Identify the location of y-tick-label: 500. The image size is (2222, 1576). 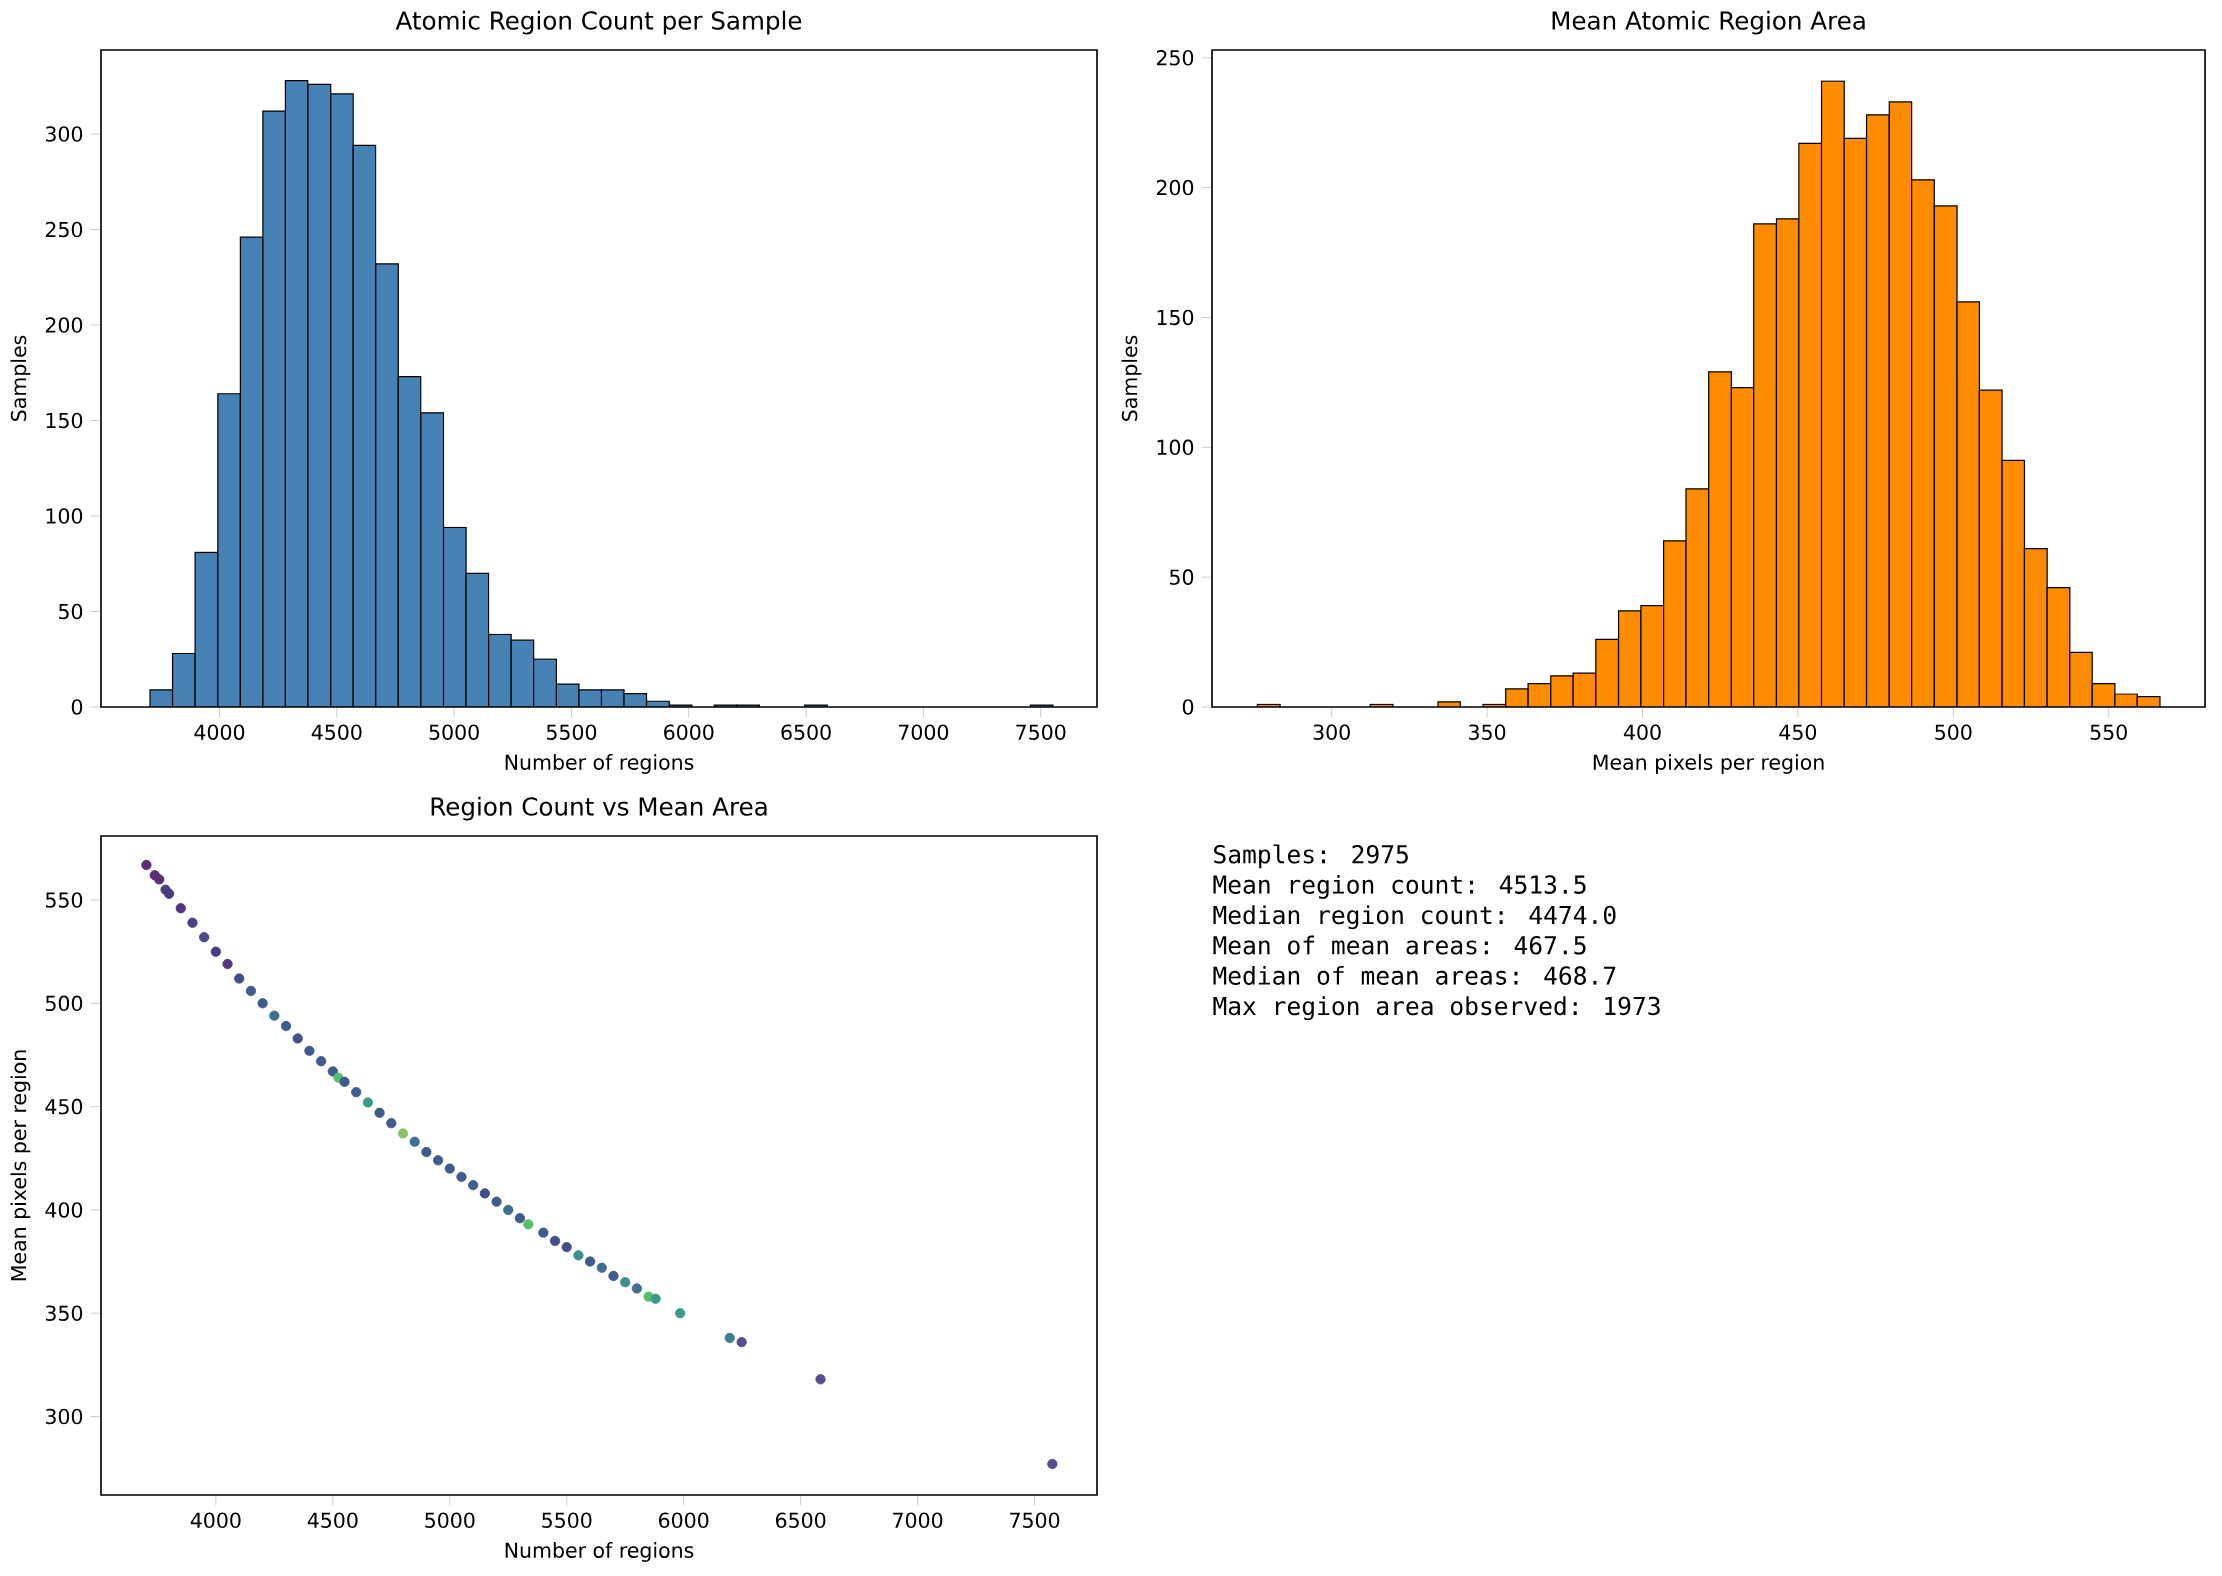
(64, 1003).